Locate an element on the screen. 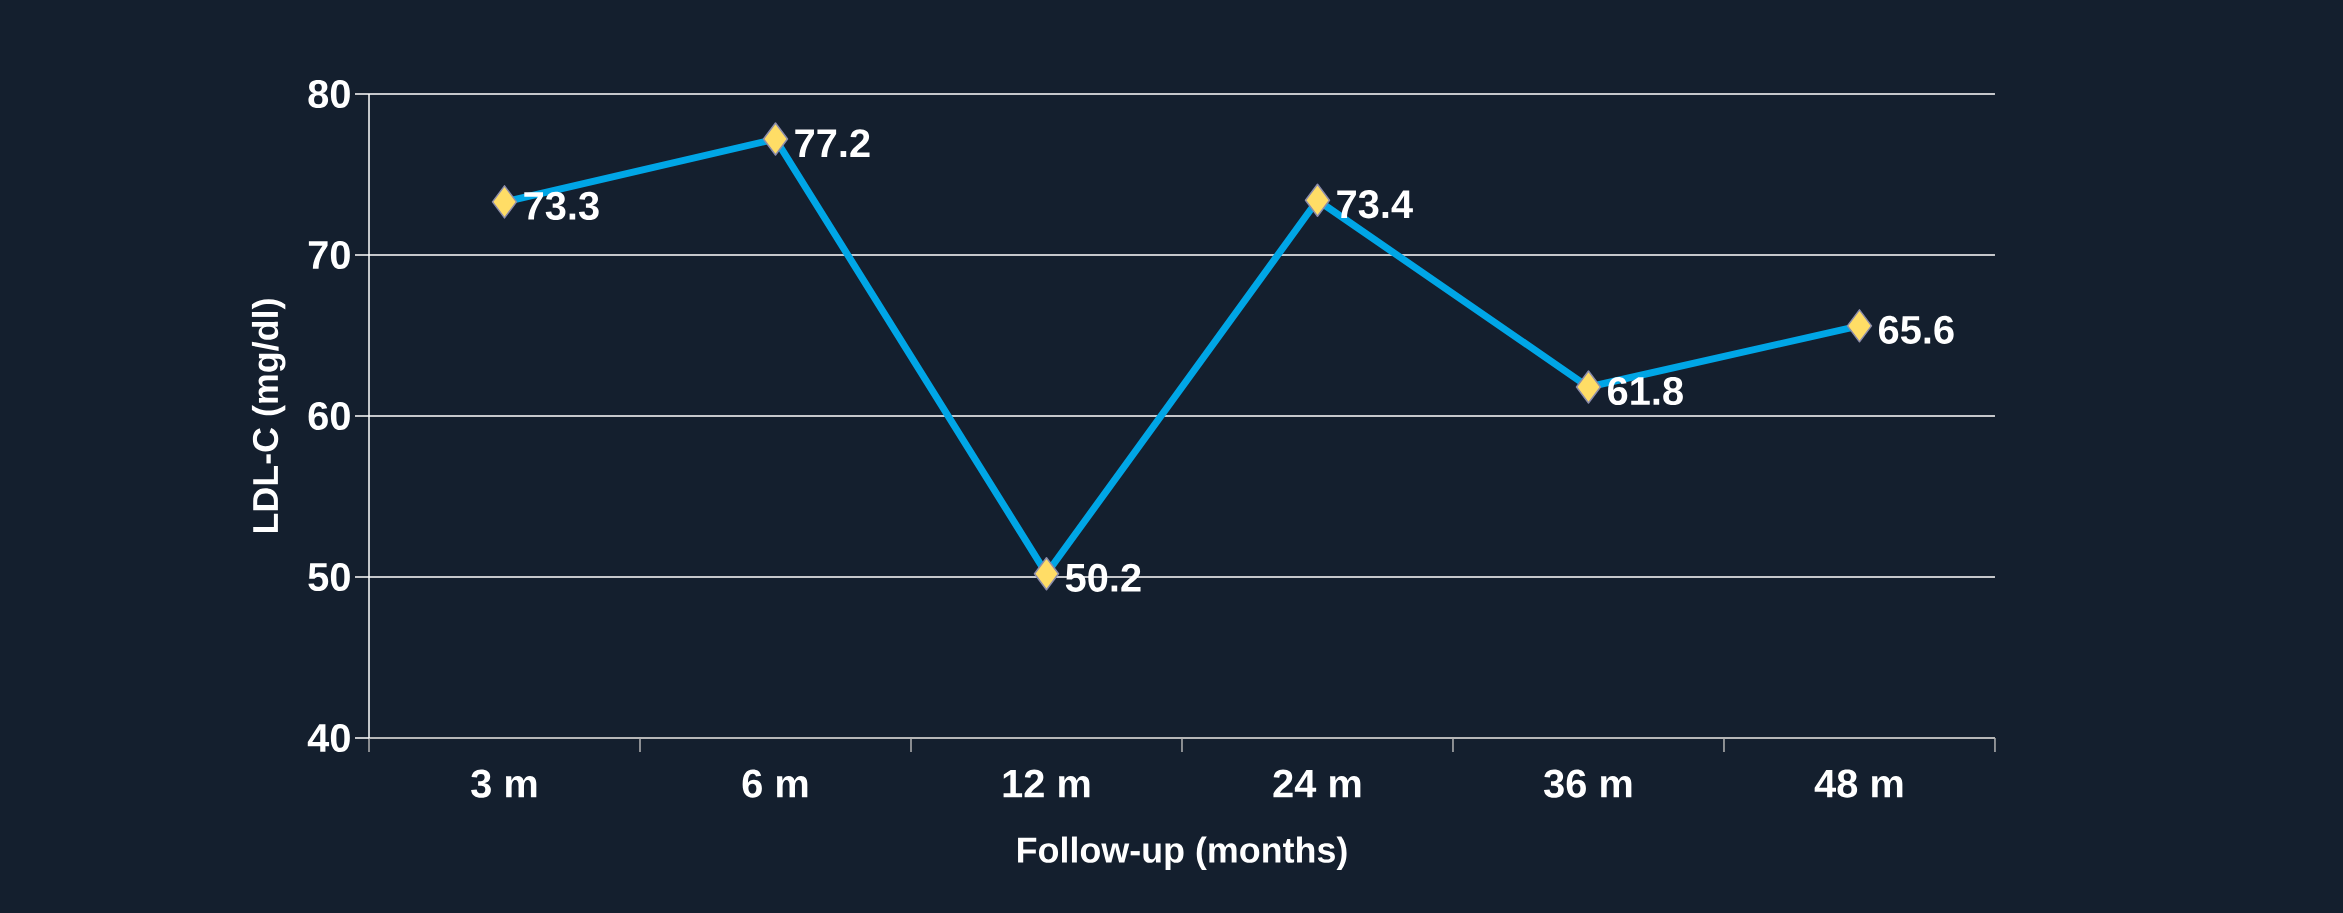 The image size is (2343, 913). y-tick-label: 40 is located at coordinates (328, 738).